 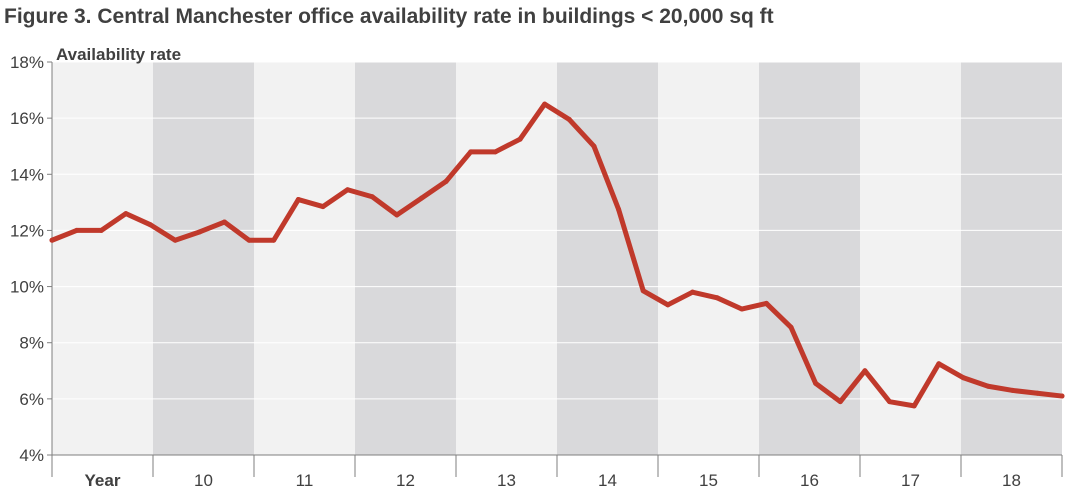 I want to click on y-tick-label-7: 18%, so click(x=27, y=62).